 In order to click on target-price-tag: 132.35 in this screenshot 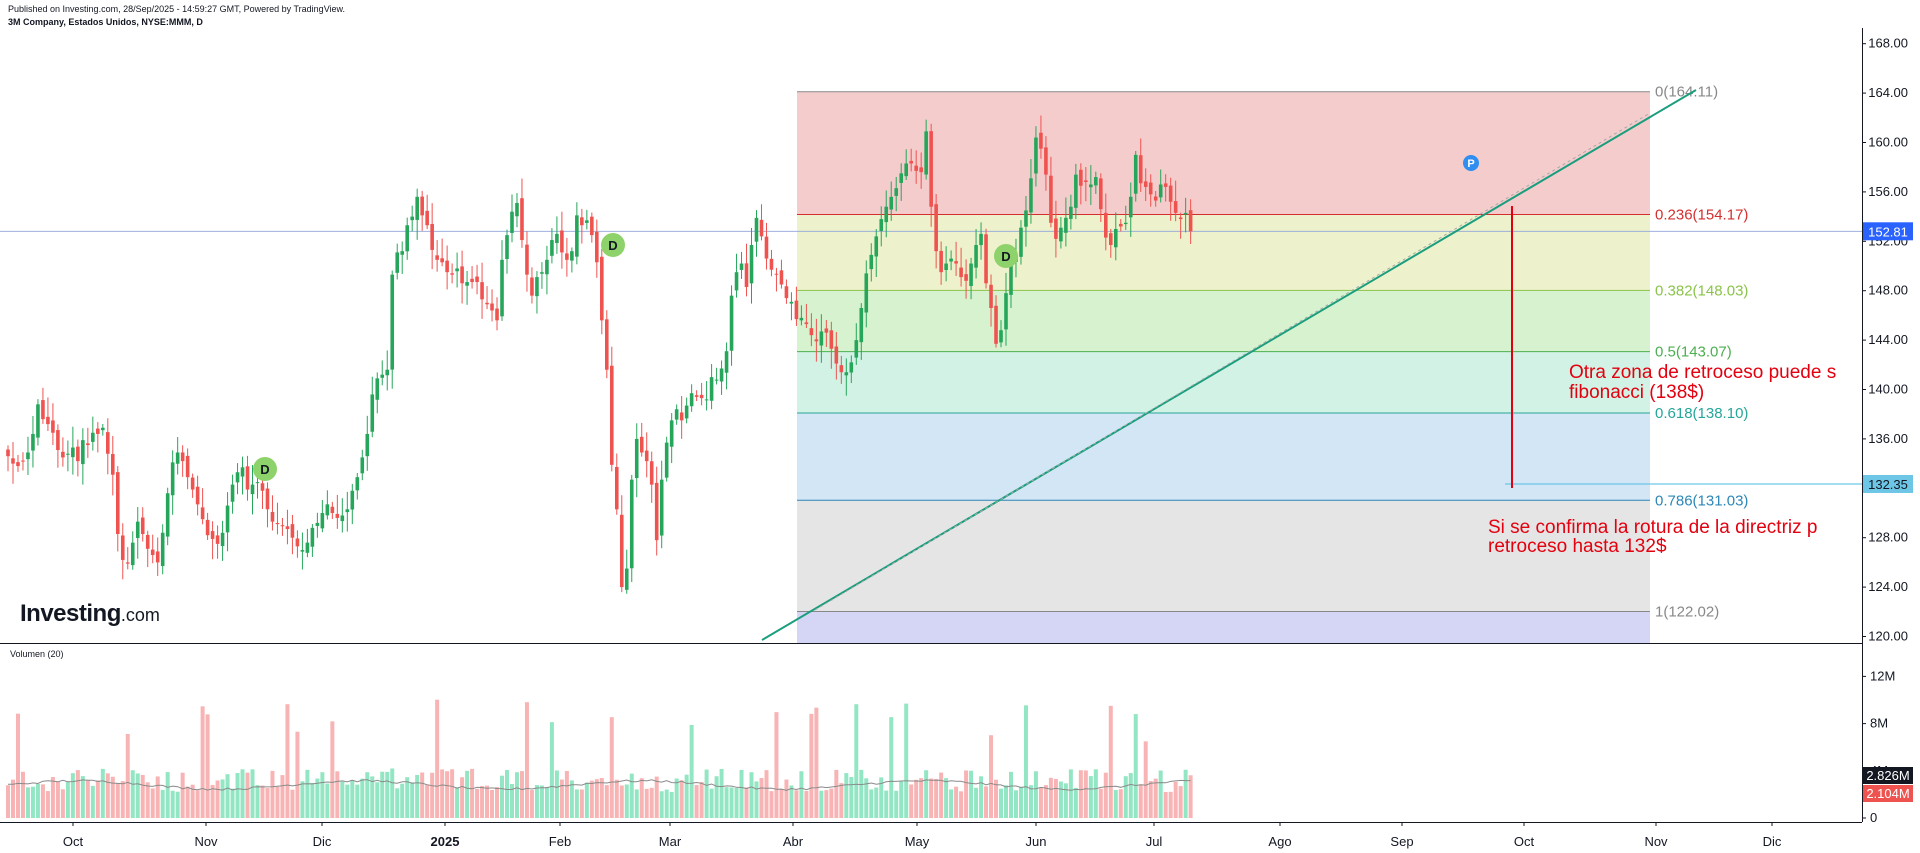, I will do `click(1888, 483)`.